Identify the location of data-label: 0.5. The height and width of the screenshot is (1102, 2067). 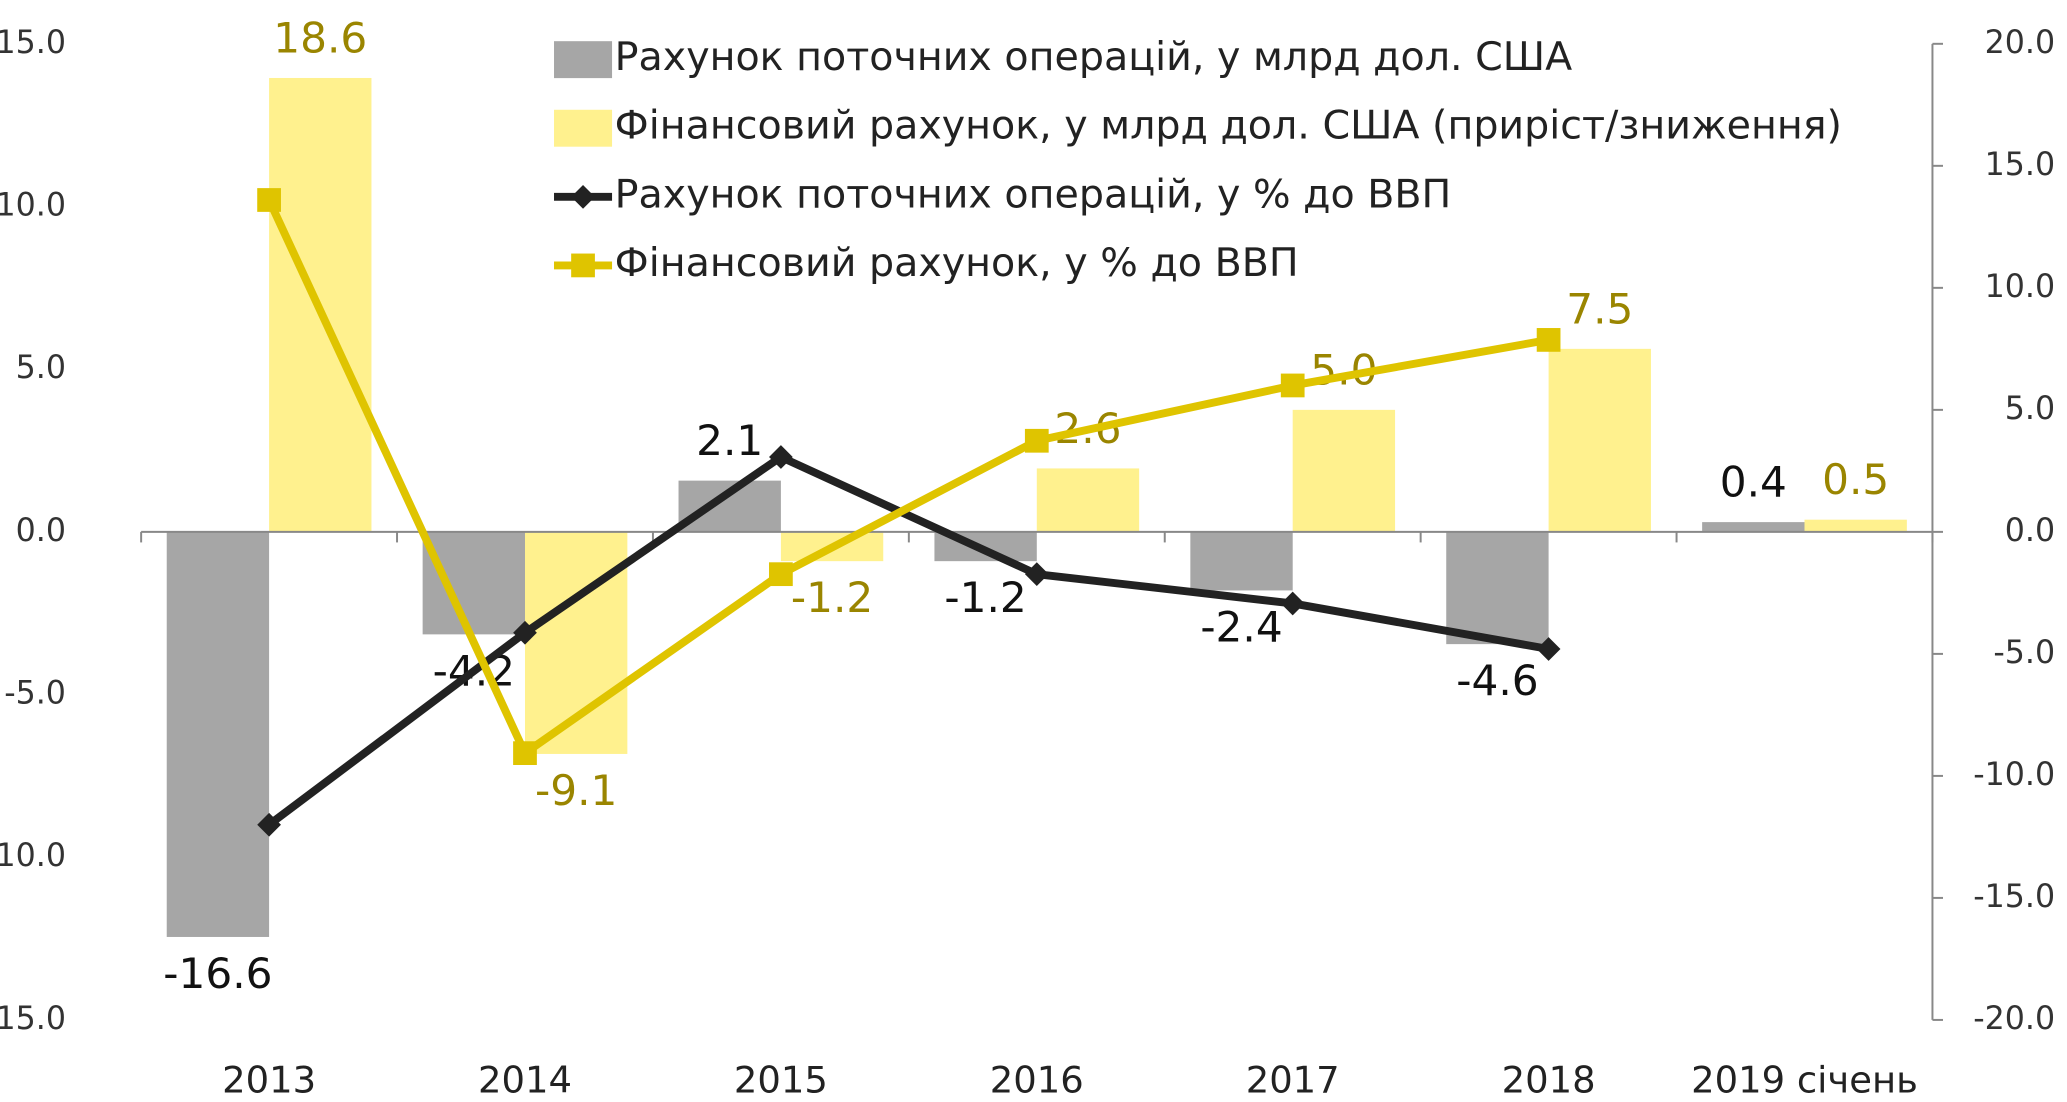
(1855, 479).